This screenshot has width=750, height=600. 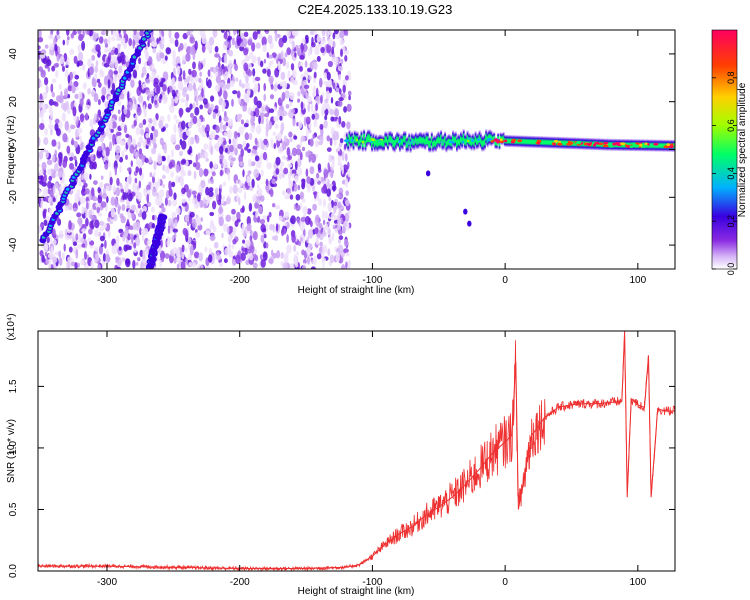 I want to click on snr-x-tick-label: -200, so click(x=240, y=582).